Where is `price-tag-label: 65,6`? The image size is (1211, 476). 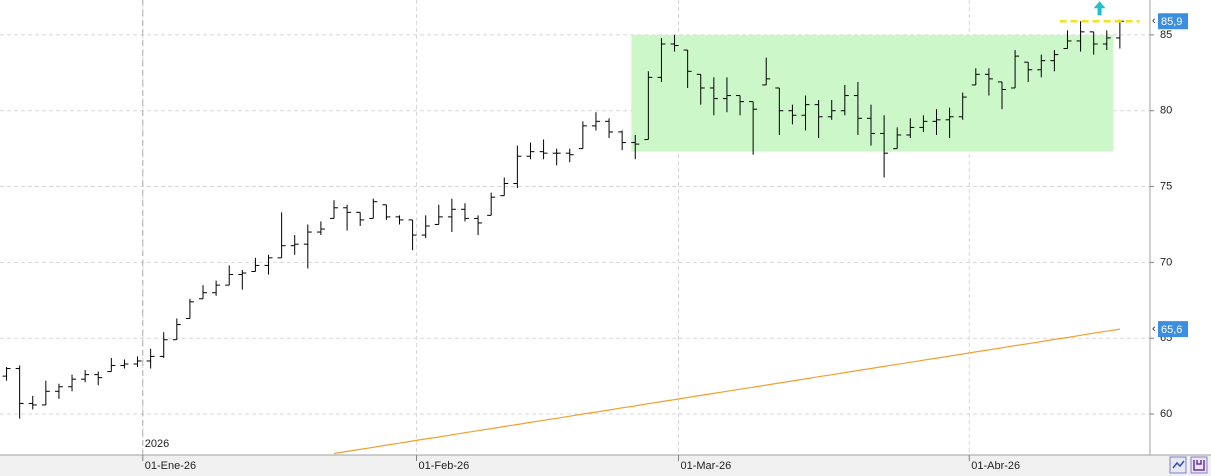 price-tag-label: 65,6 is located at coordinates (1171, 330).